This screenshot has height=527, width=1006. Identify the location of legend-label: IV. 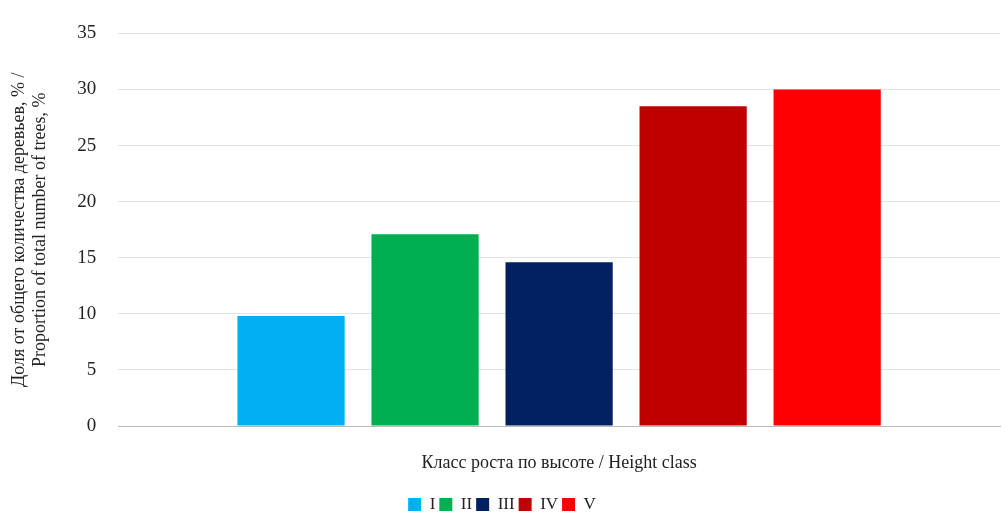
(549, 503).